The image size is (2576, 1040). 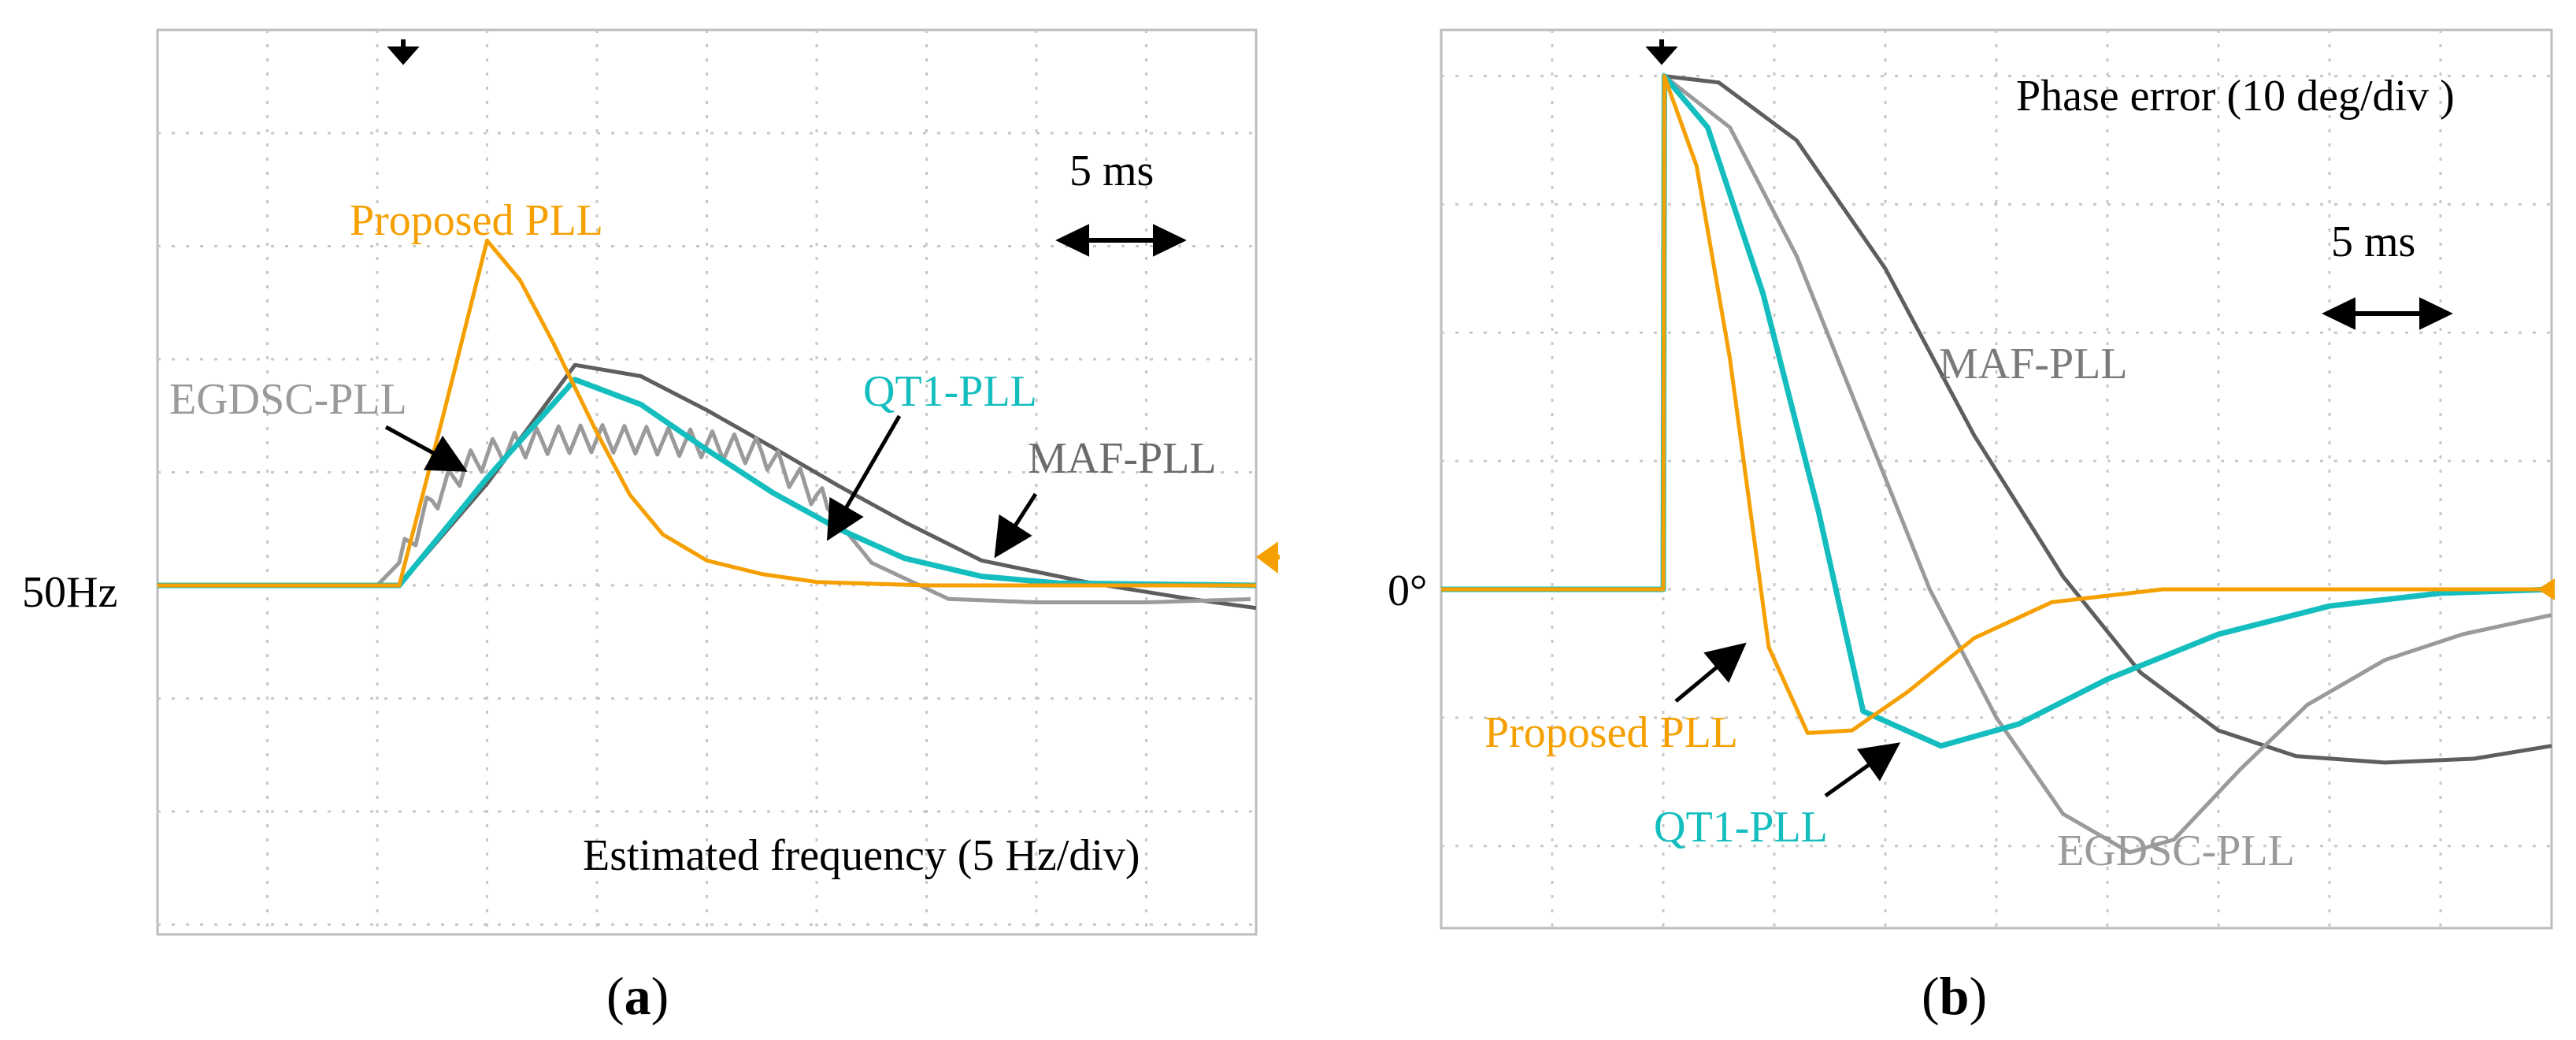 I want to click on series-line-qt1-pll, so click(x=707, y=483).